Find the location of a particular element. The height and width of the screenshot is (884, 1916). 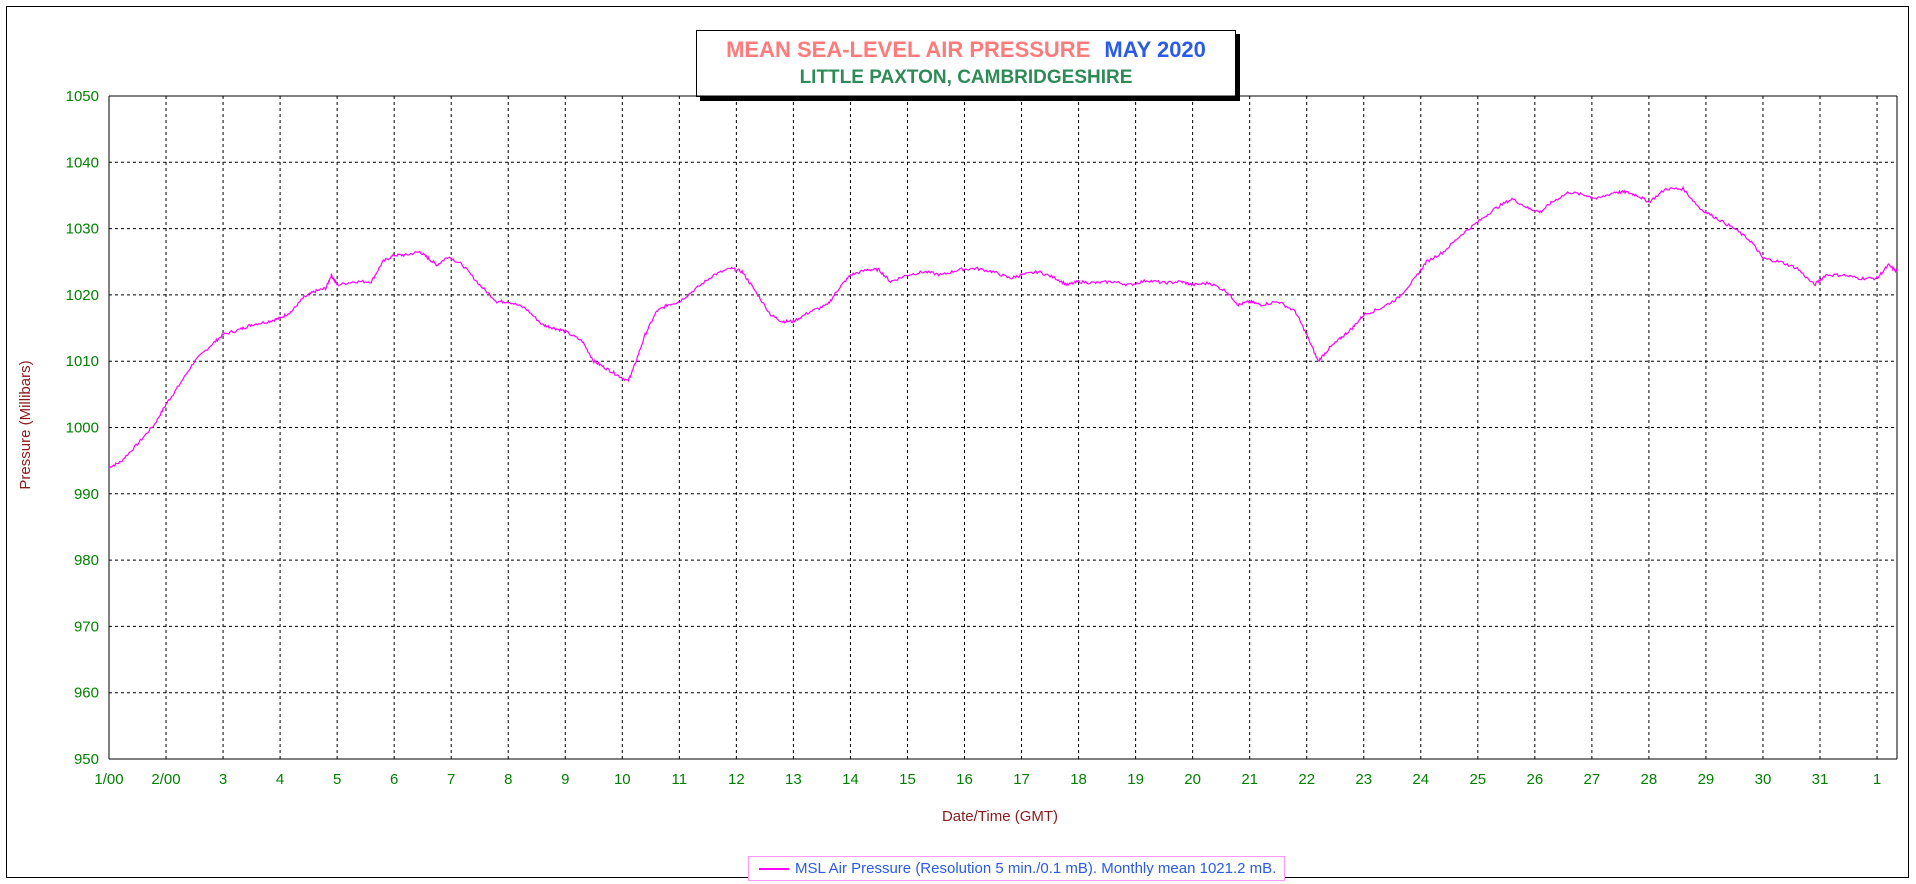

x-tick-label: 20 is located at coordinates (1192, 779).